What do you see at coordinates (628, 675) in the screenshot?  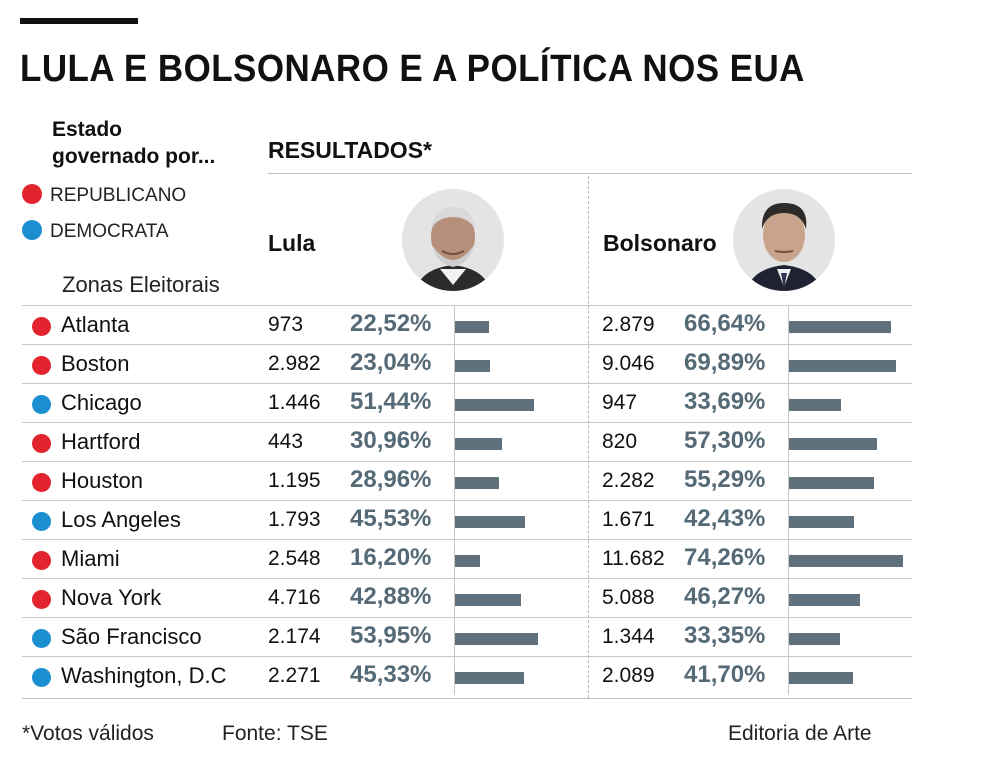 I see `bolsonaro-votes: 2.089` at bounding box center [628, 675].